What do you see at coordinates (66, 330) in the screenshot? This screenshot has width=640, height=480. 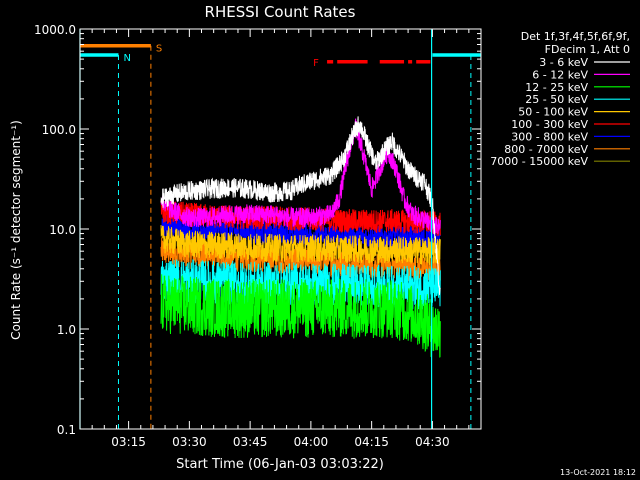 I see `y-tick-label: 1.0` at bounding box center [66, 330].